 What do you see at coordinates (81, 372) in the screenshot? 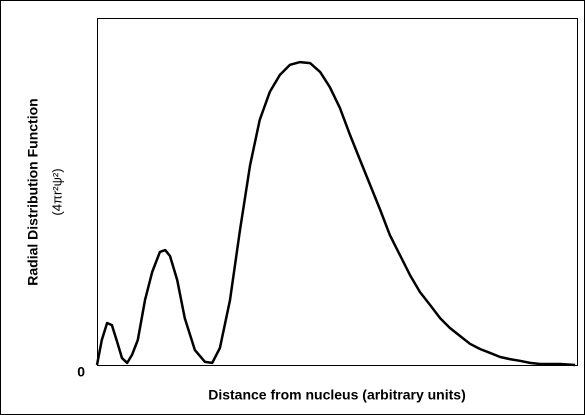
I see `y-tick-label: 0` at bounding box center [81, 372].